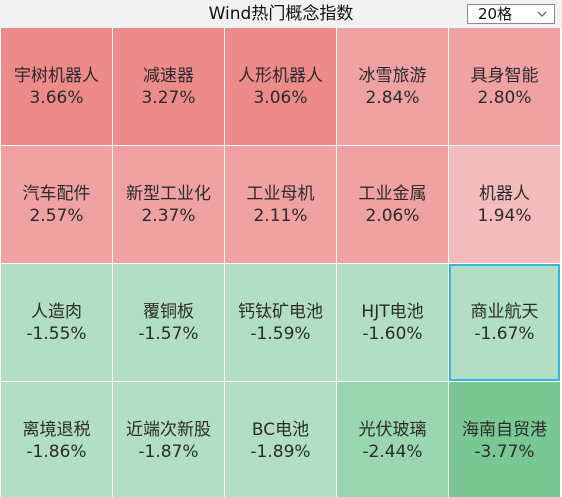  Describe the element at coordinates (392, 215) in the screenshot. I see `concept-change: 2.06%` at that location.